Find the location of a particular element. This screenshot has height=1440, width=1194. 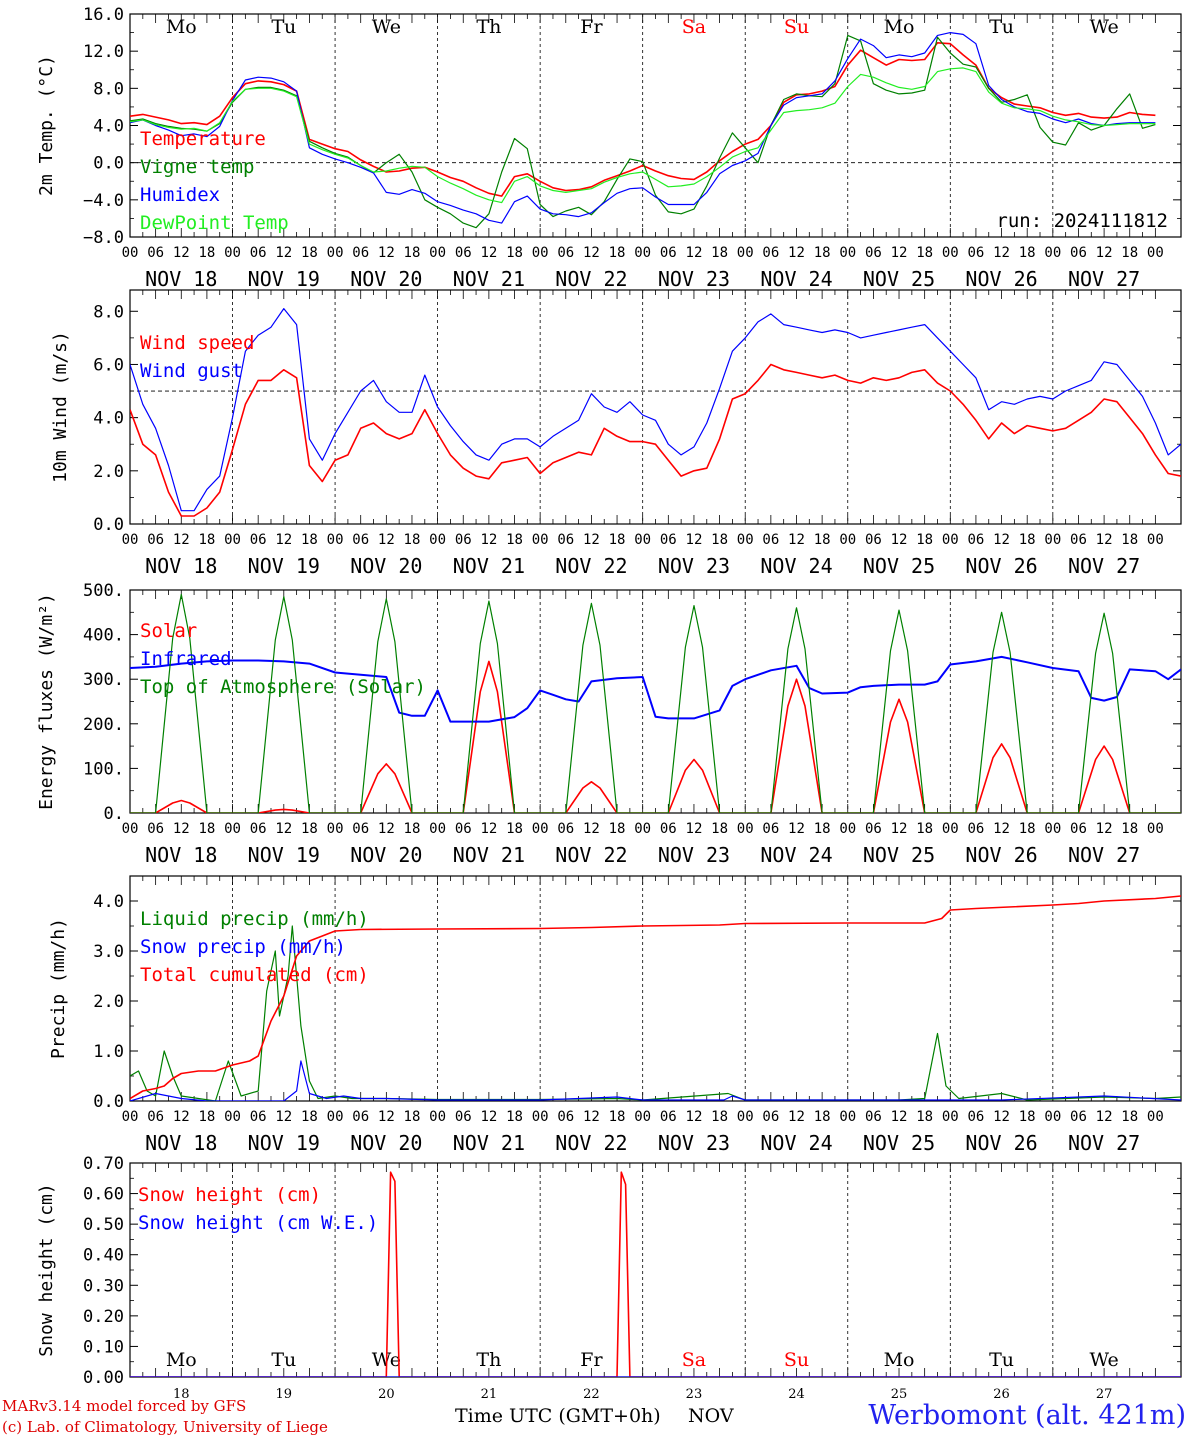

y-tick-label: 0.40 is located at coordinates (103, 1256).